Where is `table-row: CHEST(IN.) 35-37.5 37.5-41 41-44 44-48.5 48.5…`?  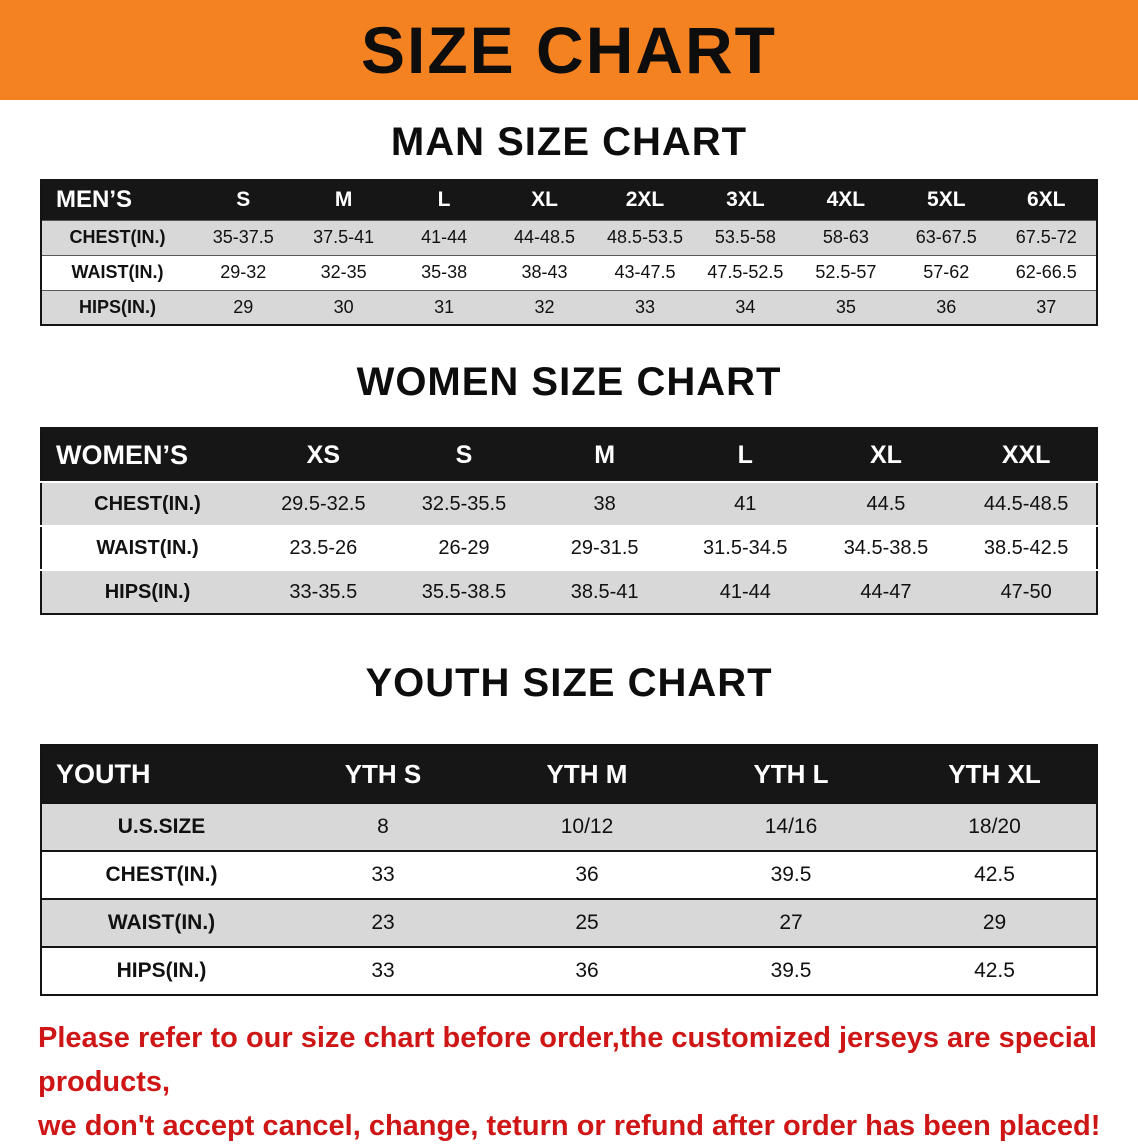
table-row: CHEST(IN.) 35-37.5 37.5-41 41-44 44-48.5 48.5… is located at coordinates (569, 237).